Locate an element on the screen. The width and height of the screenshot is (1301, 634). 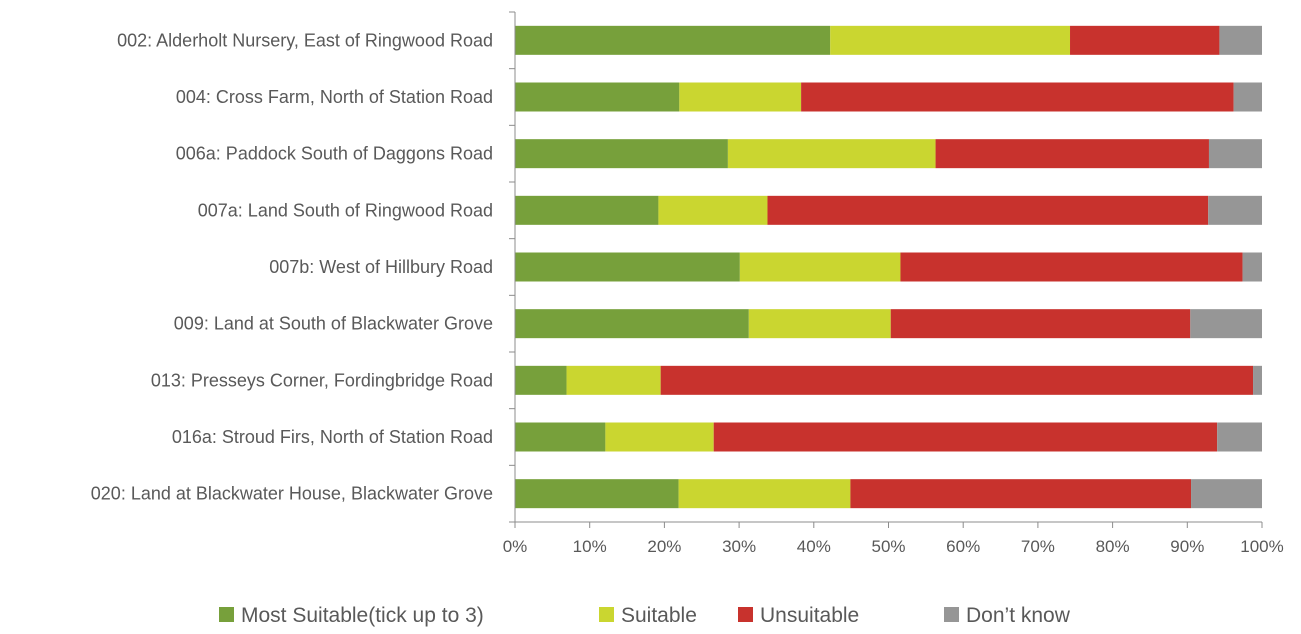
category-label: 007a: Land South of Ringwood Road is located at coordinates (345, 210).